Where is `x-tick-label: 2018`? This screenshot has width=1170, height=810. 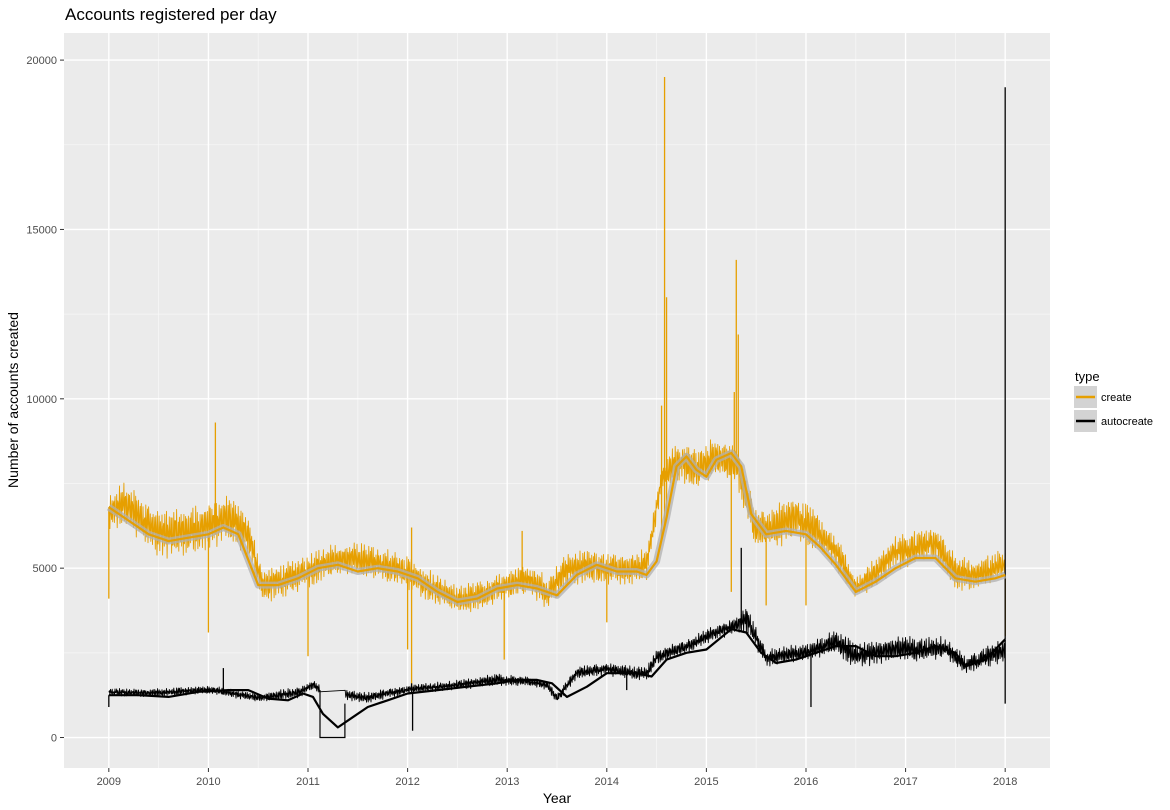 x-tick-label: 2018 is located at coordinates (1005, 782).